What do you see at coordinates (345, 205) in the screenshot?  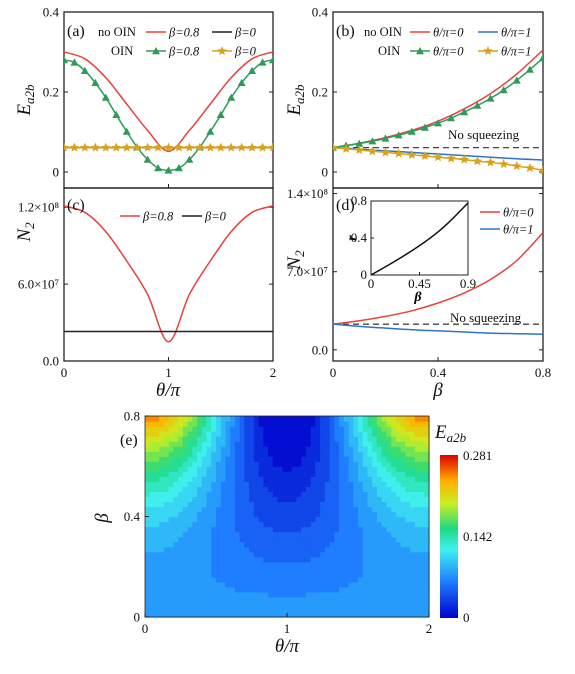 I see `panel-d-label: (d)` at bounding box center [345, 205].